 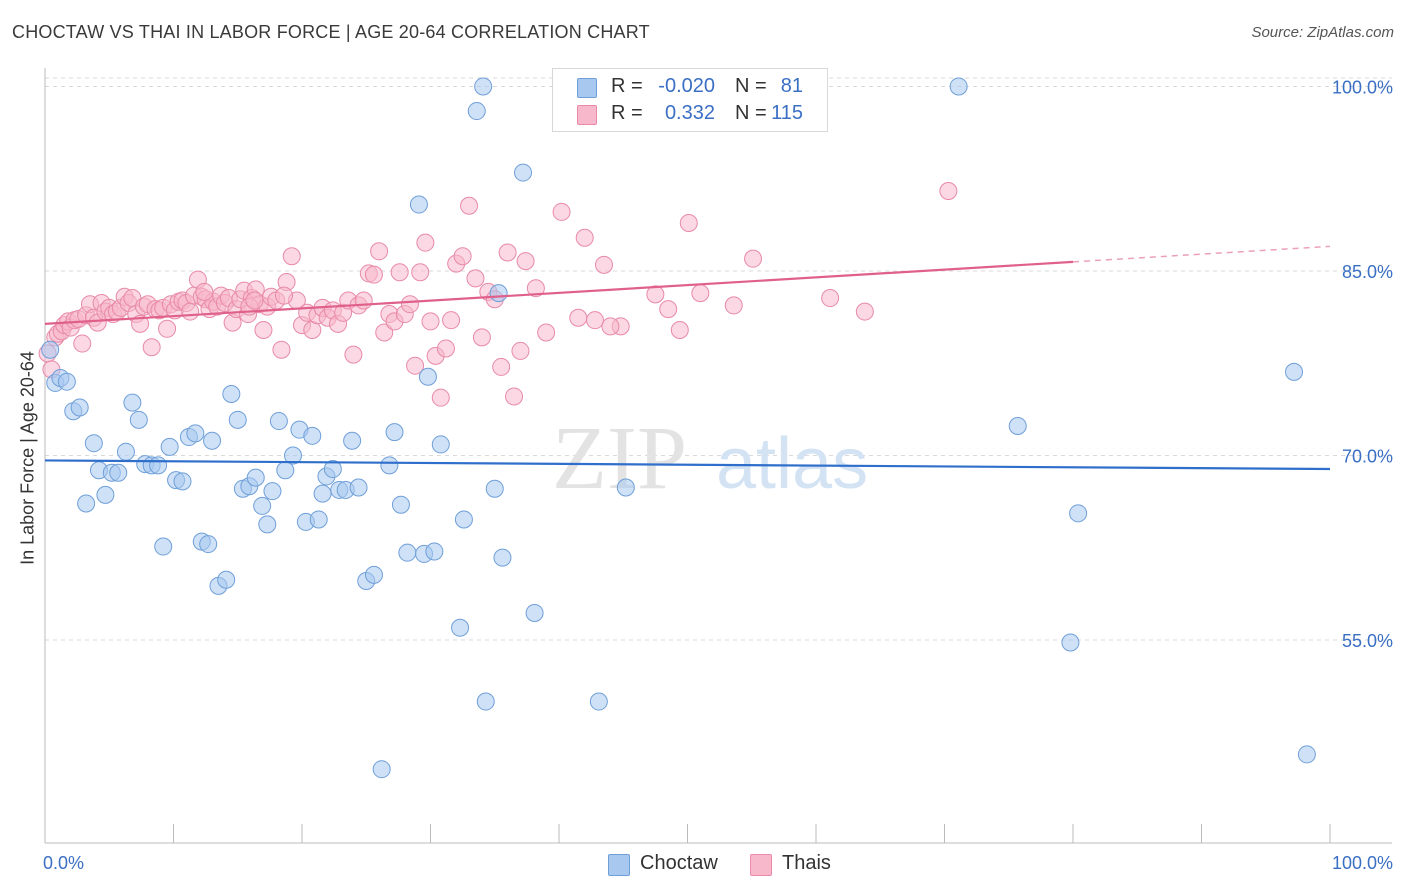 I want to click on legend-row-choctaw: R = -0.020 N = 81, so click(x=690, y=87).